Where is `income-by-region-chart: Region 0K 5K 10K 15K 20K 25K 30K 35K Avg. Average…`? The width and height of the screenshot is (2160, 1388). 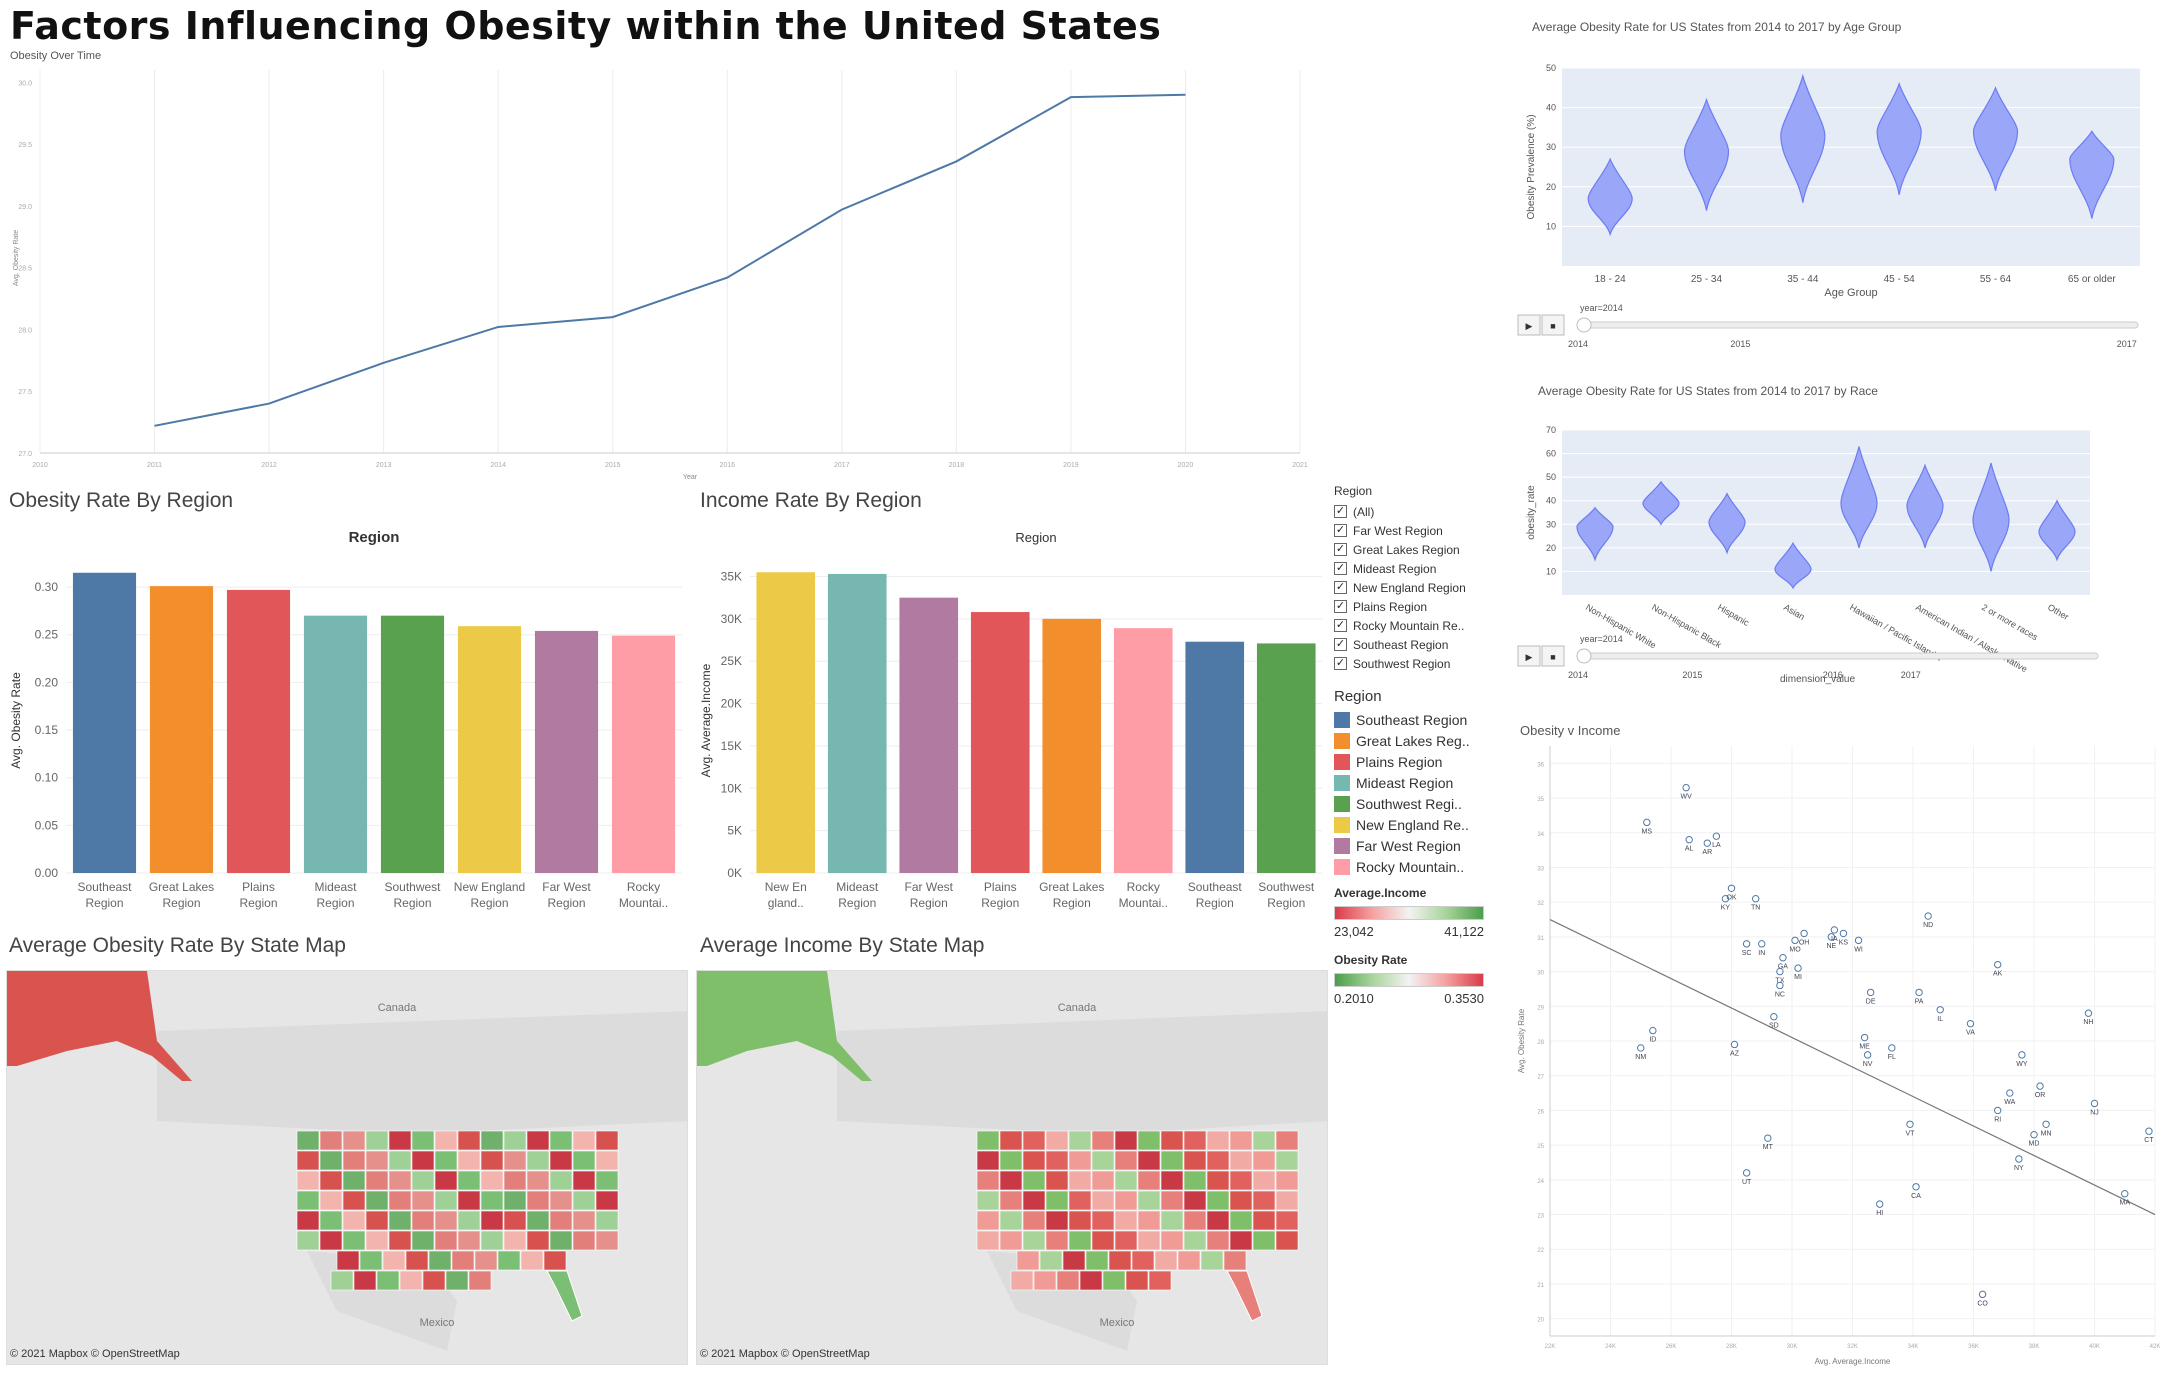
income-by-region-chart: Region 0K 5K 10K 15K 20K 25K 30K 35K Avg. Average… is located at coordinates (1010, 723).